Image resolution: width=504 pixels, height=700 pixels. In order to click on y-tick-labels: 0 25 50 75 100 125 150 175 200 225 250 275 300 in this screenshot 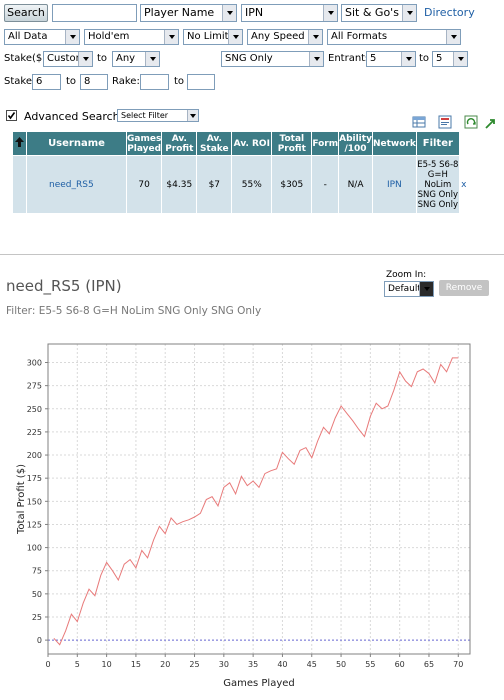, I will do `click(34, 502)`.